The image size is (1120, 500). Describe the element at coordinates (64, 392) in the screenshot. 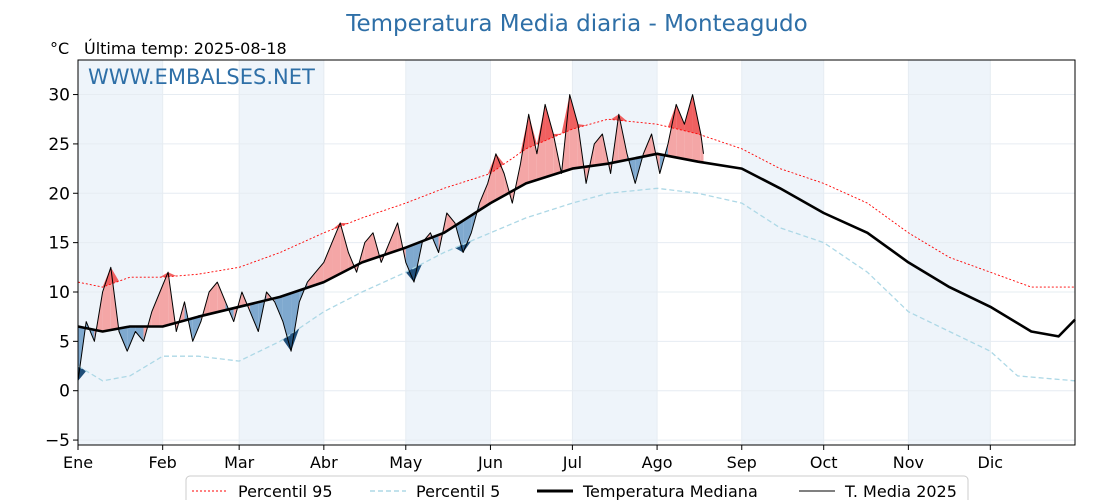

I see `y-tick-label: 0` at that location.